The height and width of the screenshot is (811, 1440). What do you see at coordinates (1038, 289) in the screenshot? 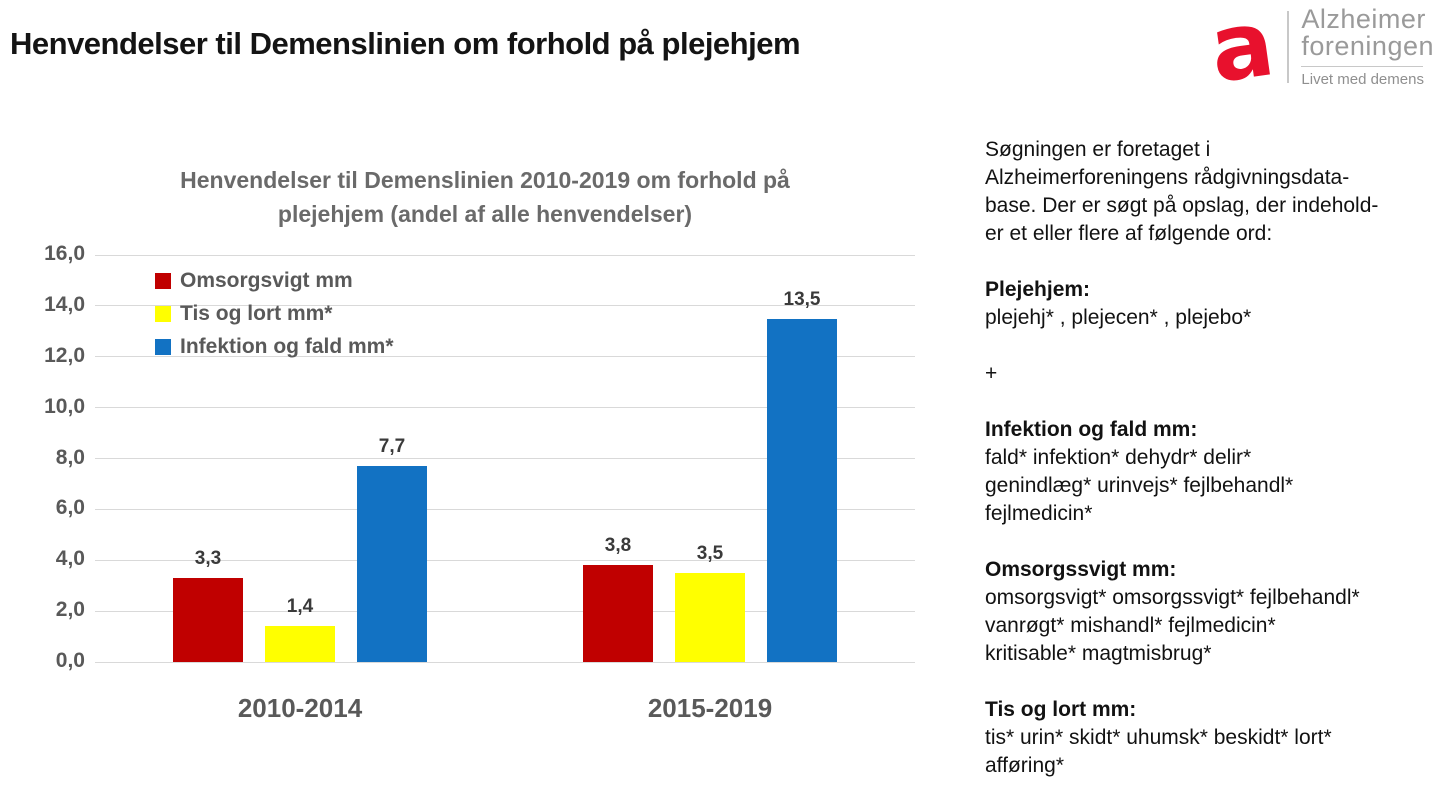
I see `section-heading: Plejehjem:` at bounding box center [1038, 289].